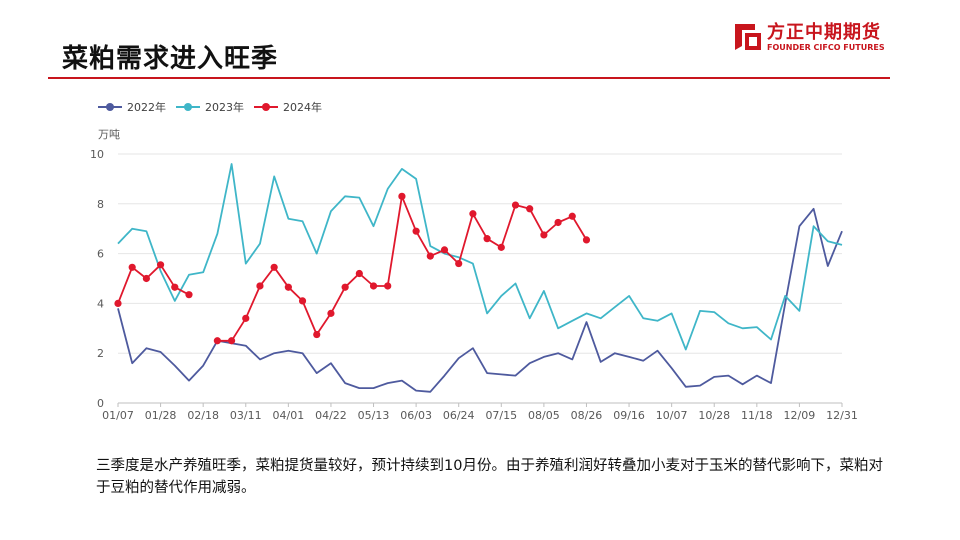 This screenshot has height=540, width=960. What do you see at coordinates (246, 414) in the screenshot?
I see `x-tick-label: 03/11` at bounding box center [246, 414].